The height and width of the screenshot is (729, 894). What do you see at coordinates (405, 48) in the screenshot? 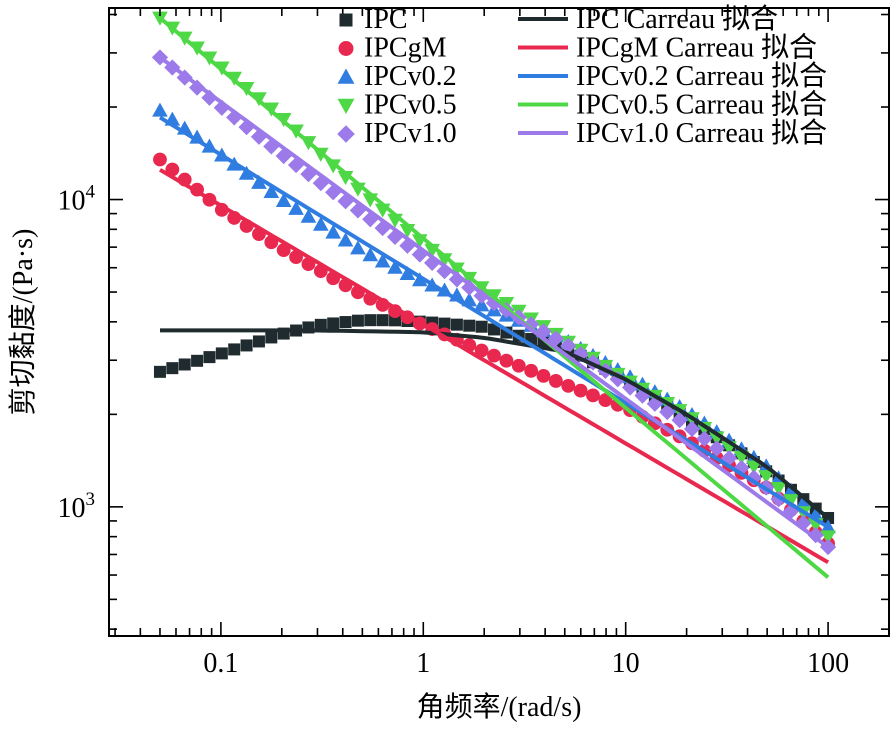
I see `legend-label: IPCgM` at bounding box center [405, 48].